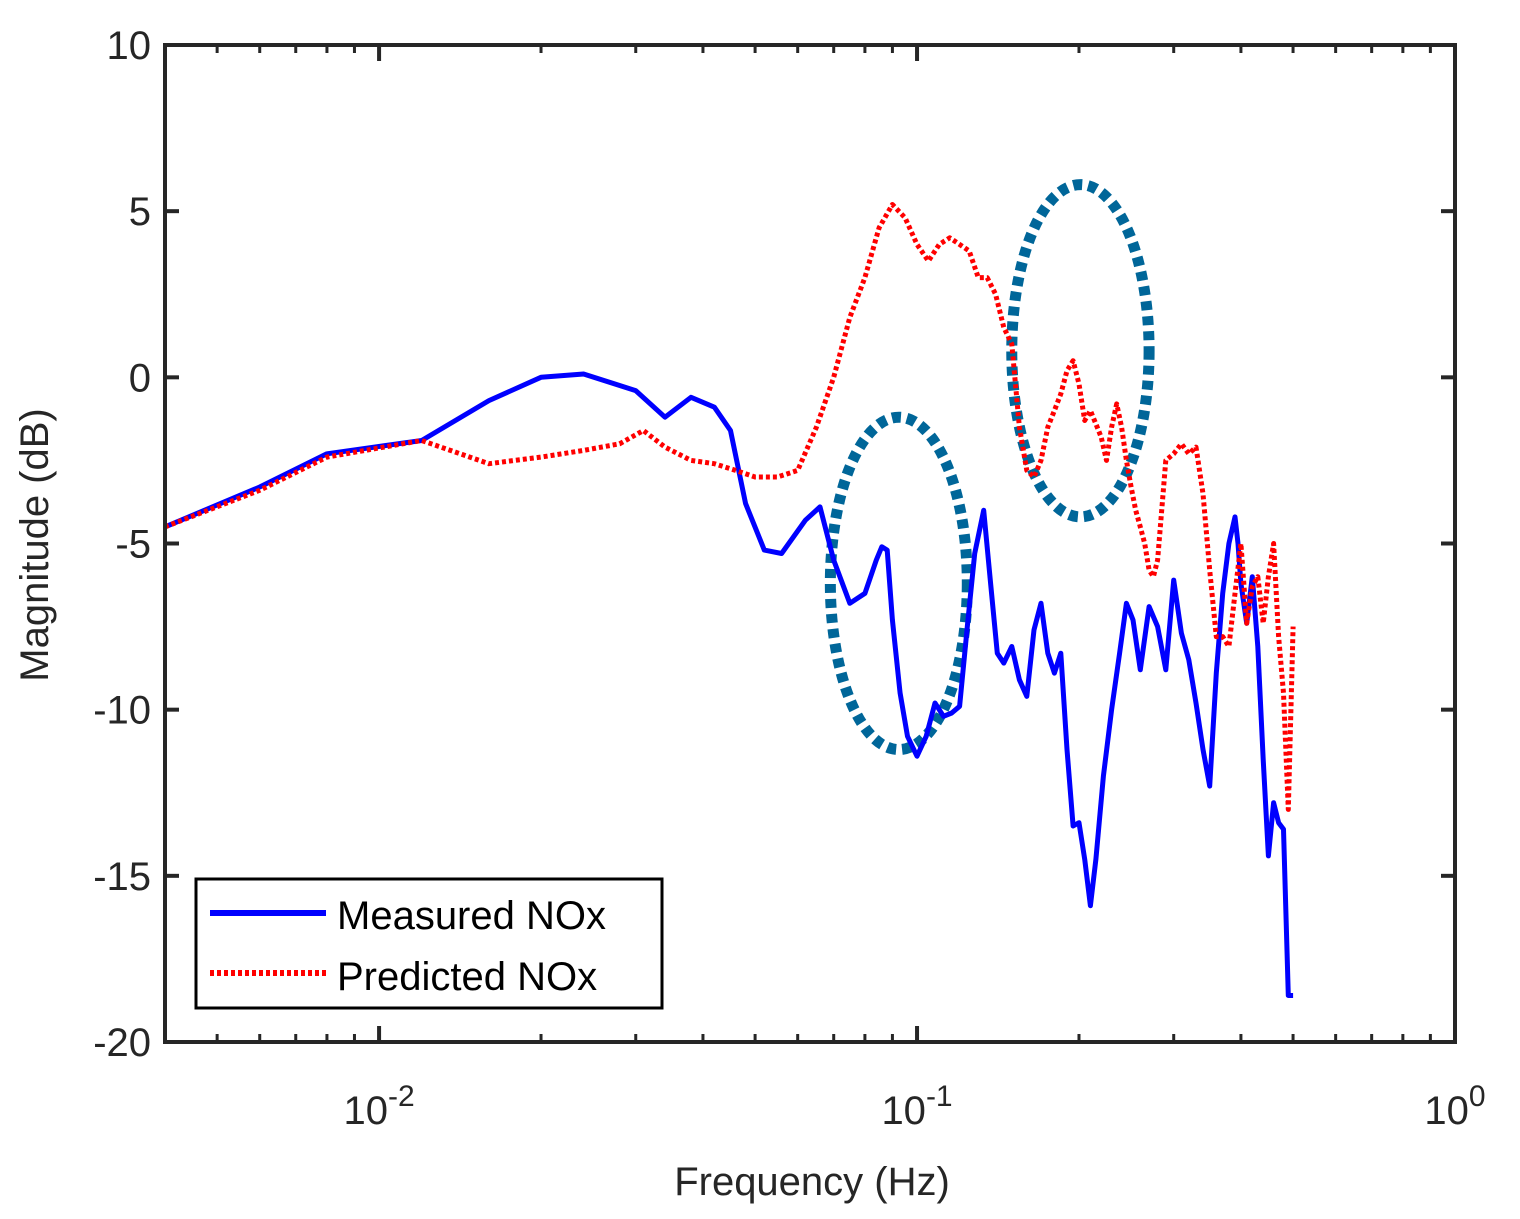 This screenshot has width=1520, height=1219. I want to click on legend-box, so click(429, 943).